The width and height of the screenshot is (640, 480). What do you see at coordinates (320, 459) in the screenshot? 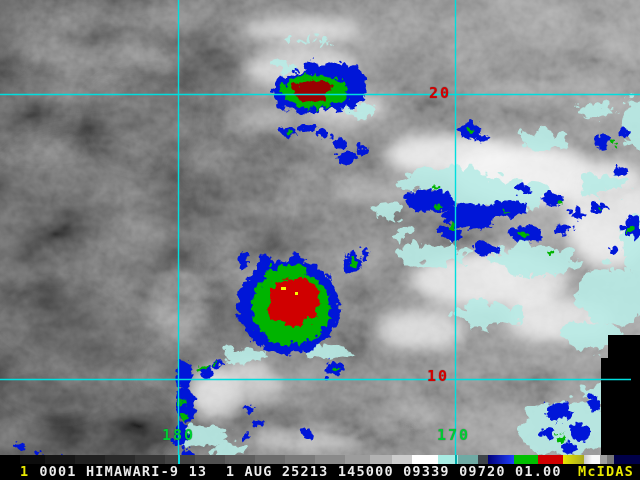
I see `enhancement-colorbar` at bounding box center [320, 459].